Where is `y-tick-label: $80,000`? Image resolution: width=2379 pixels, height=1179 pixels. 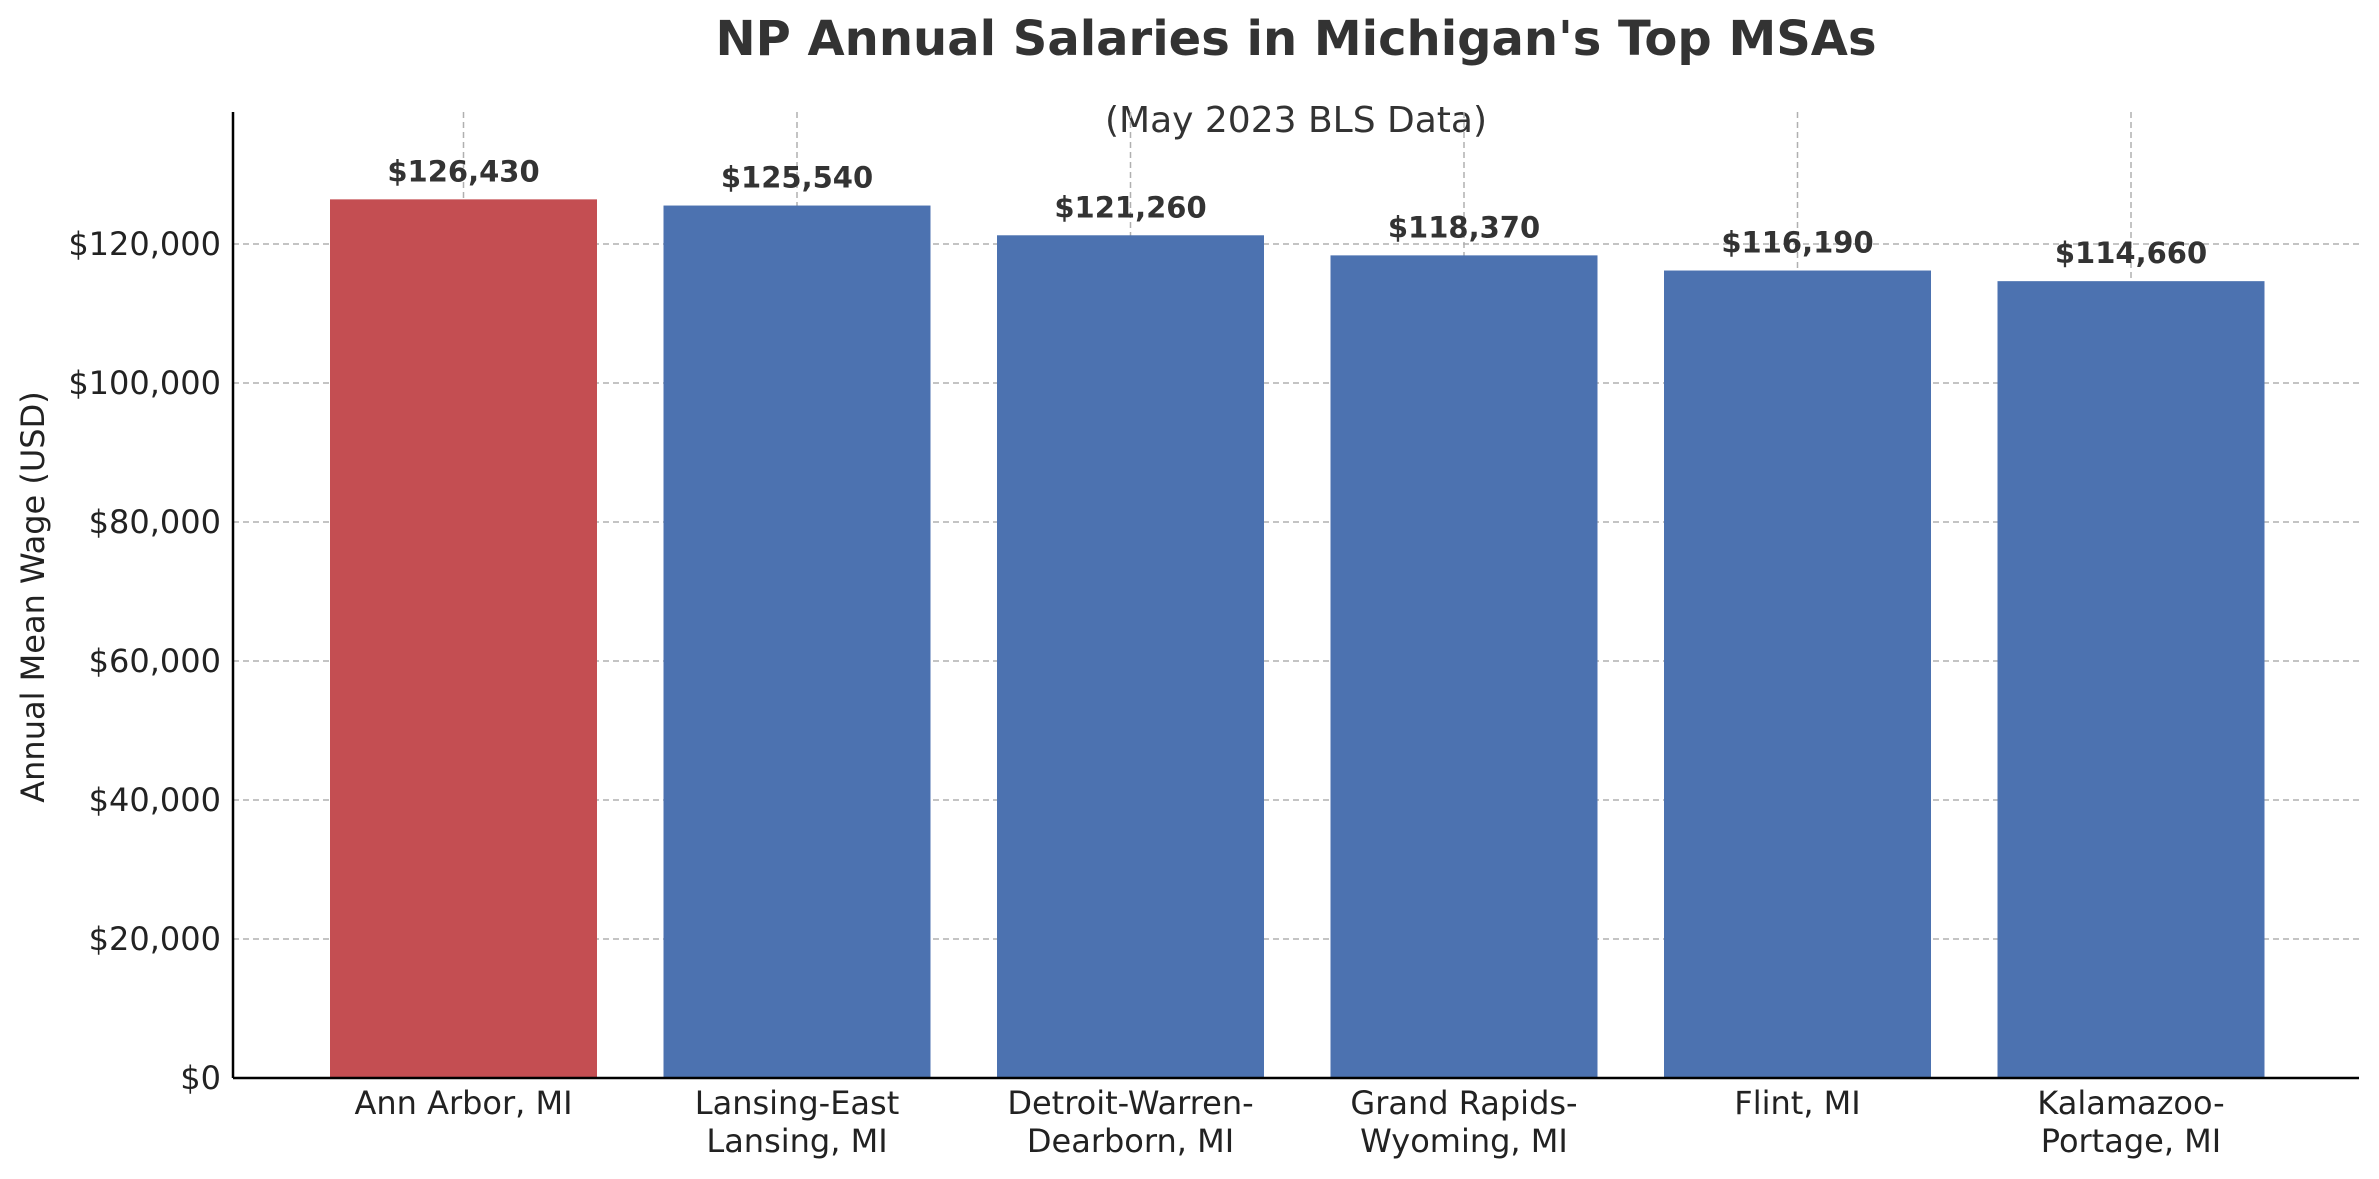 y-tick-label: $80,000 is located at coordinates (155, 522).